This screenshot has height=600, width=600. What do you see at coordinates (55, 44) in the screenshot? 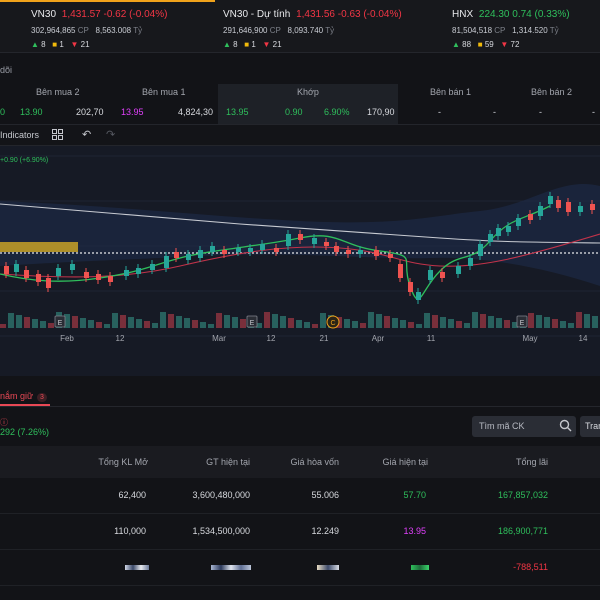
I see `unchanged-icon: ■` at bounding box center [55, 44].